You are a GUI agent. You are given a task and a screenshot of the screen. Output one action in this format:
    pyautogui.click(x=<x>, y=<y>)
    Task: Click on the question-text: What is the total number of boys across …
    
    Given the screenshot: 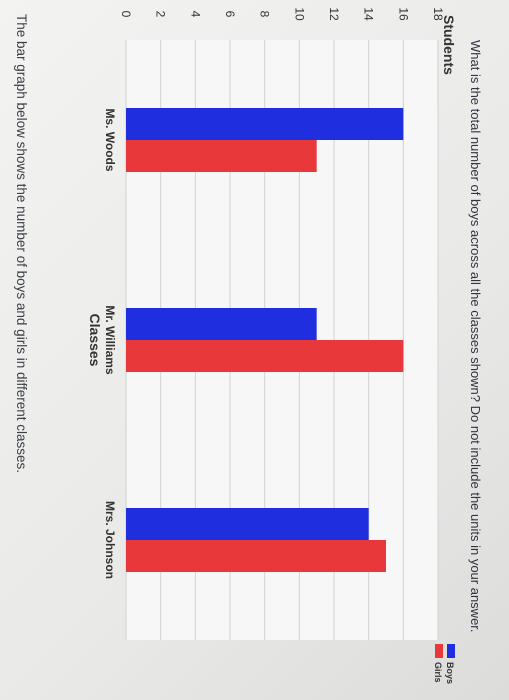 What is the action you would take?
    pyautogui.click(x=475, y=336)
    